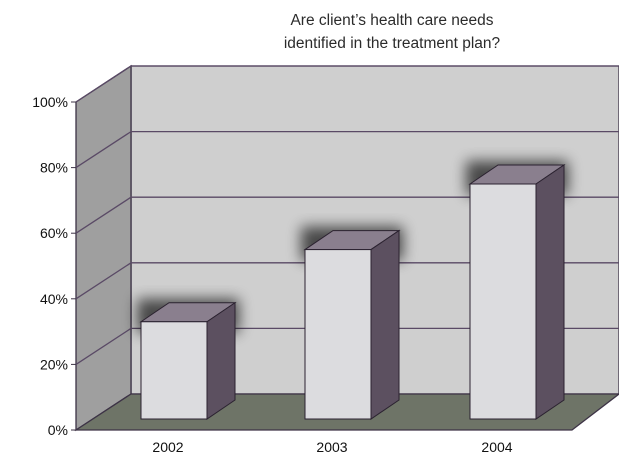  I want to click on x-tick-label: 2004, so click(496, 447).